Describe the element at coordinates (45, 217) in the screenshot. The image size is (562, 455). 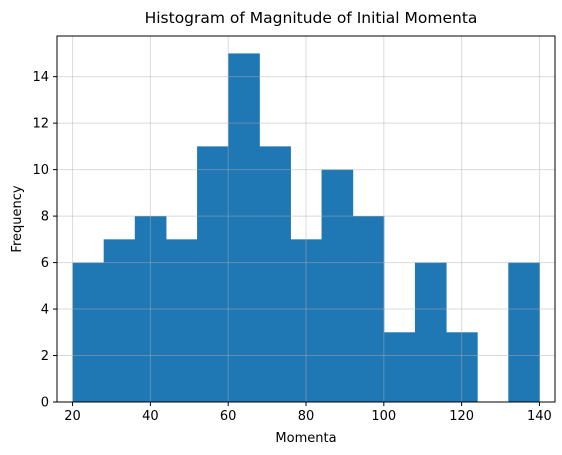
I see `y-tick-label: 8` at that location.